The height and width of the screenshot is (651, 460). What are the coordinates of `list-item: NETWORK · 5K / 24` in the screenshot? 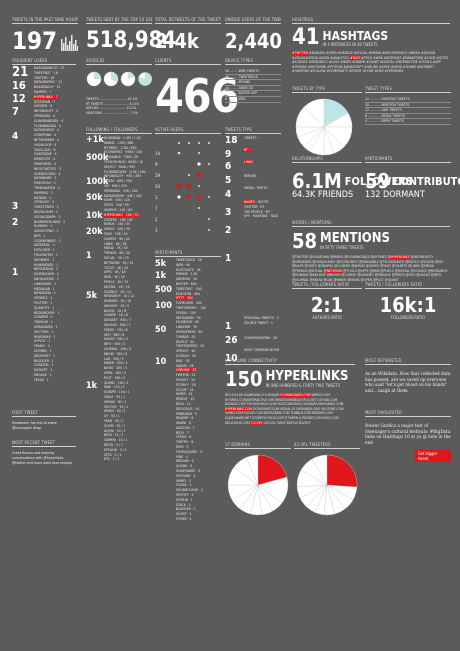 It's located at (119, 262).